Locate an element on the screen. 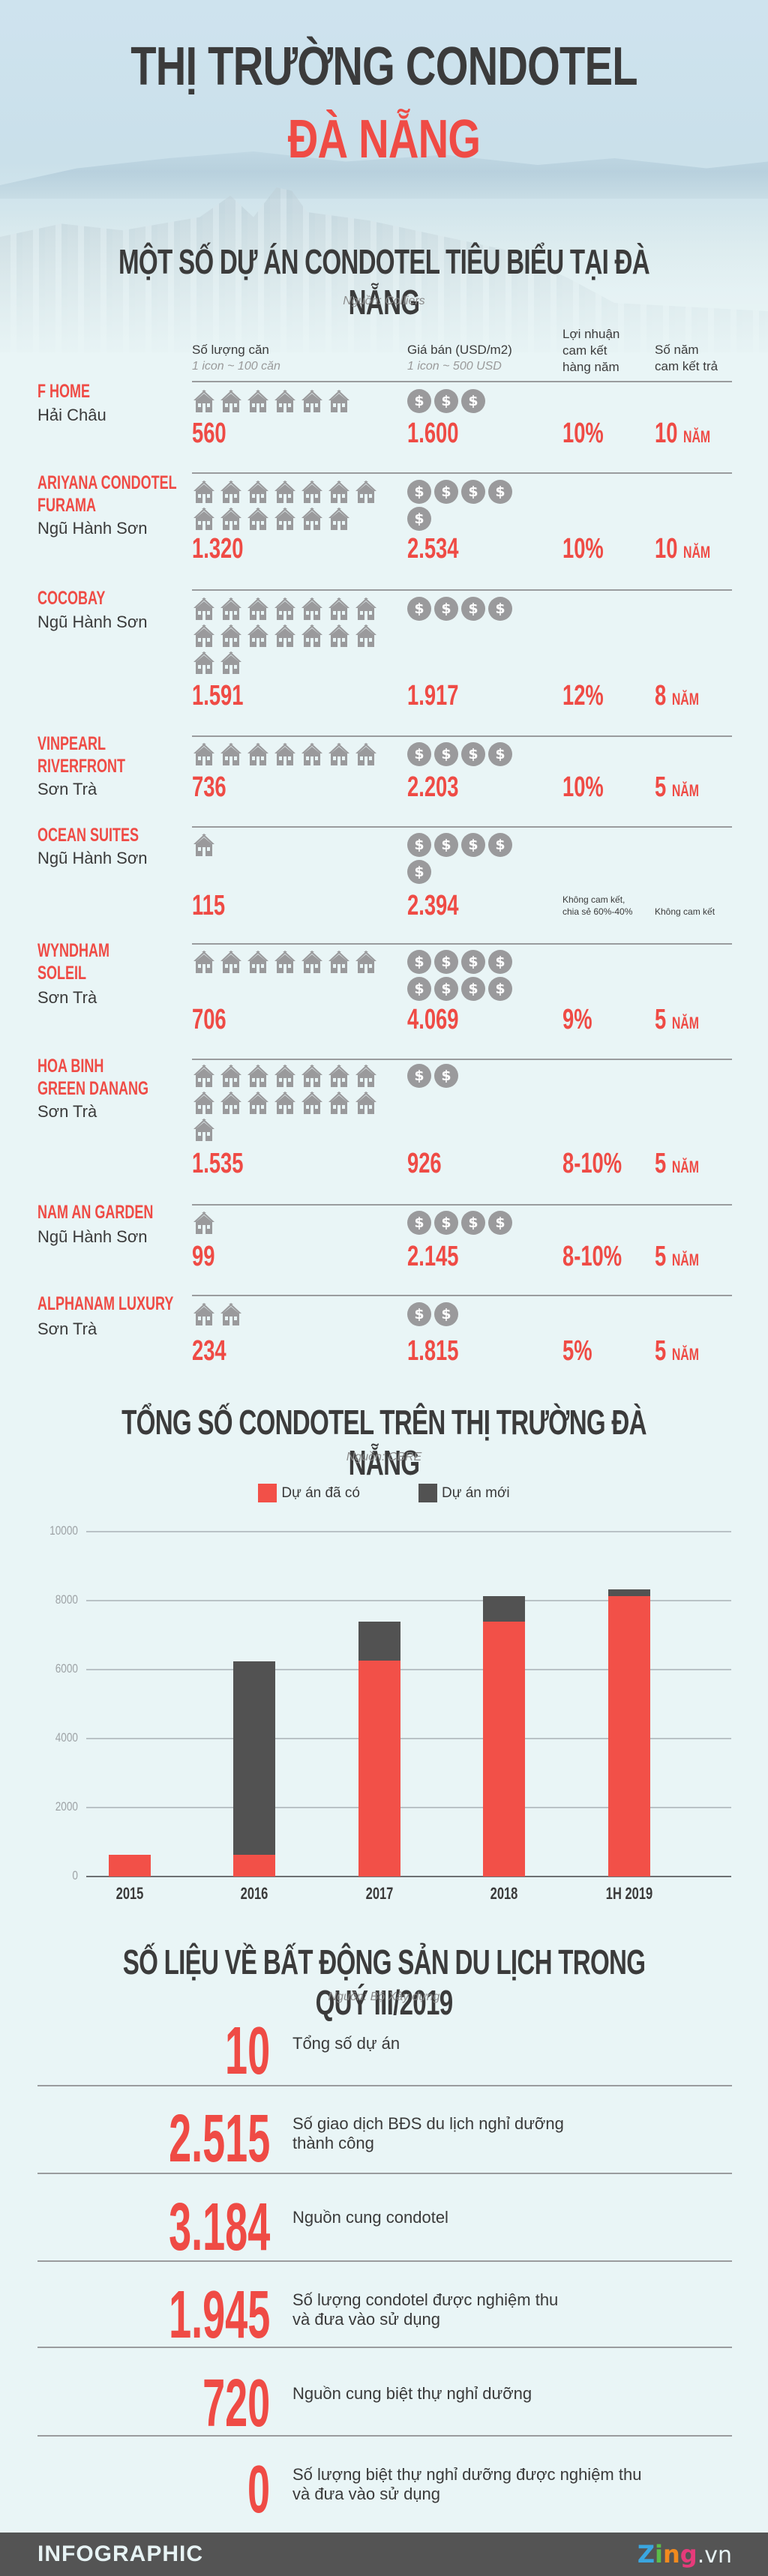 This screenshot has height=2576, width=768. years-note: Không cam kết is located at coordinates (685, 911).